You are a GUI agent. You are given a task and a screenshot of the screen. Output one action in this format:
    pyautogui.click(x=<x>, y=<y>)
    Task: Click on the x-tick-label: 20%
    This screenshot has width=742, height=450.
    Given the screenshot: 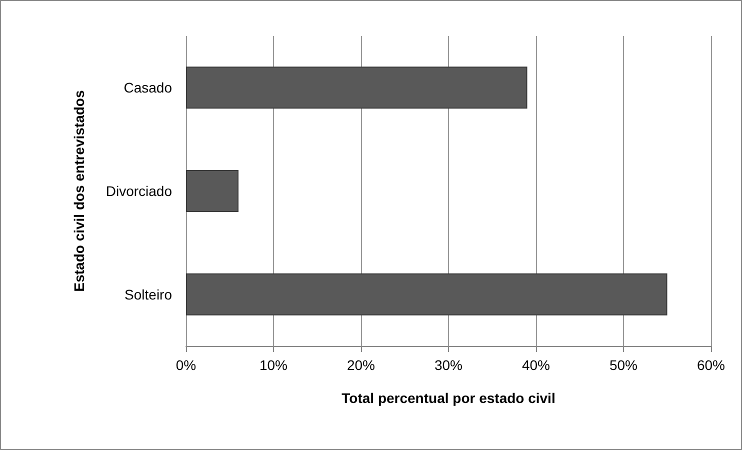 What is the action you would take?
    pyautogui.click(x=361, y=365)
    